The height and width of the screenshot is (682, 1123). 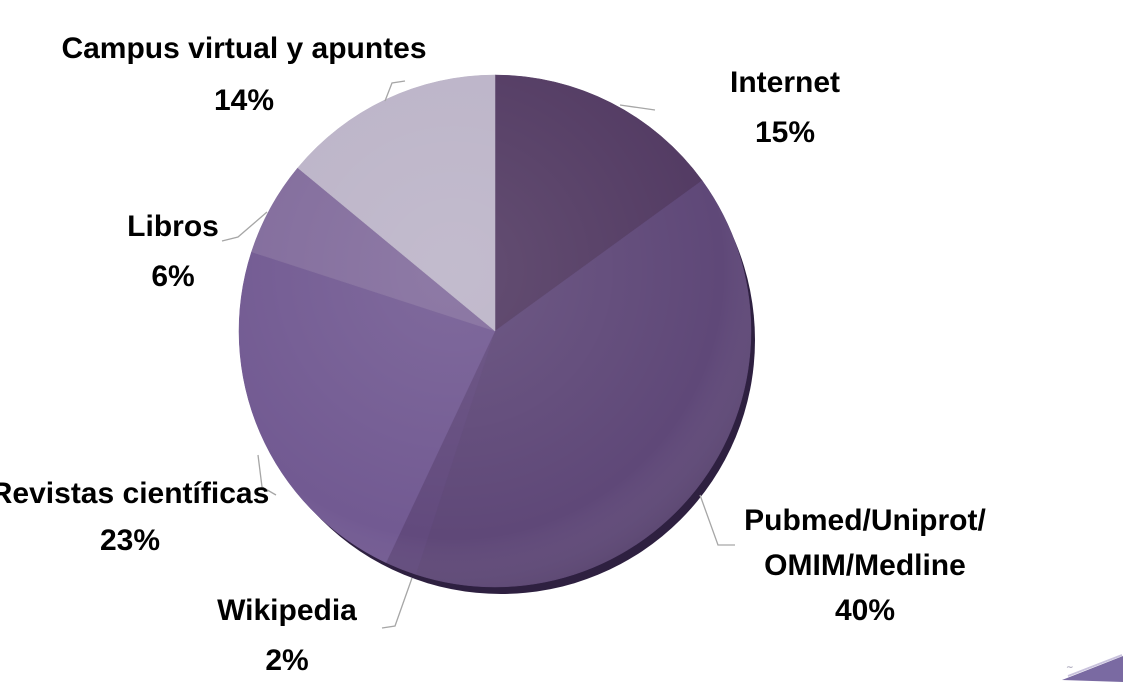 I want to click on slice-category-label-2: Wikipedia, so click(x=287, y=610).